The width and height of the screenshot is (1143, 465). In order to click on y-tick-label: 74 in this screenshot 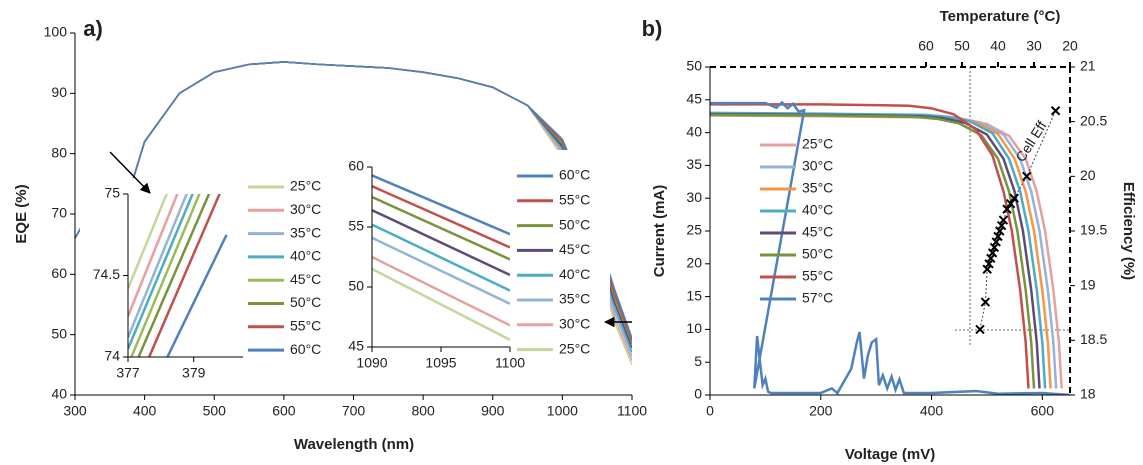, I will do `click(112, 356)`.